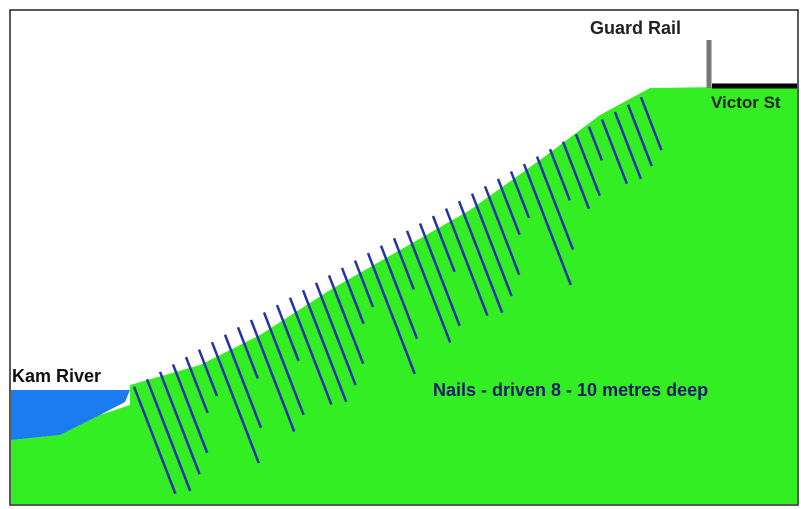  I want to click on guard-rail-label: Guard Rail, so click(635, 28).